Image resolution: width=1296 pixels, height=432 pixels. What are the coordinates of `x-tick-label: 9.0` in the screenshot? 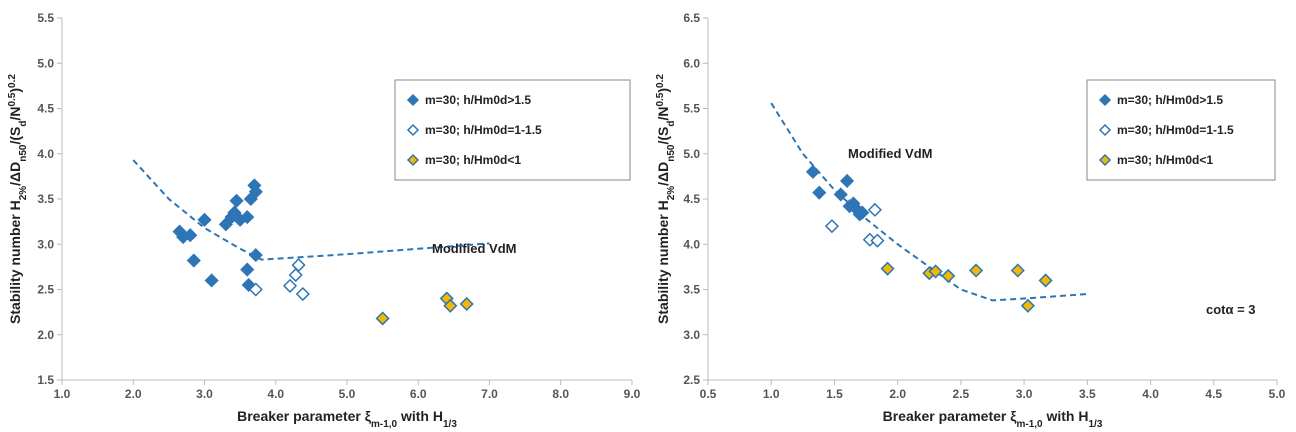 It's located at (632, 394).